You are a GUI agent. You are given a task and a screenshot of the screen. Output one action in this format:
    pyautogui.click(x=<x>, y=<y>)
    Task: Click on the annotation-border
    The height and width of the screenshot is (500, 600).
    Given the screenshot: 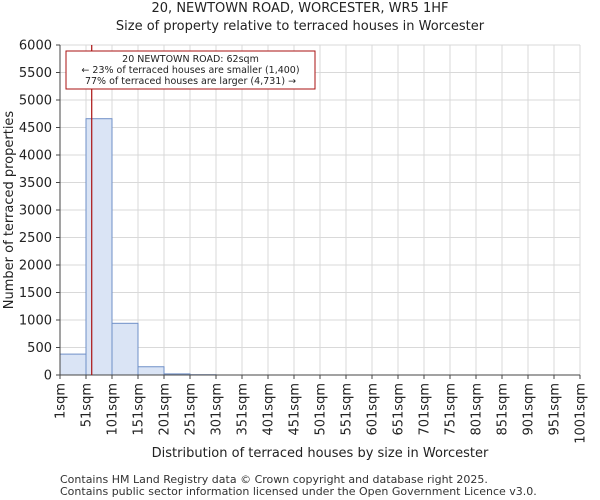 What is the action you would take?
    pyautogui.click(x=190, y=70)
    